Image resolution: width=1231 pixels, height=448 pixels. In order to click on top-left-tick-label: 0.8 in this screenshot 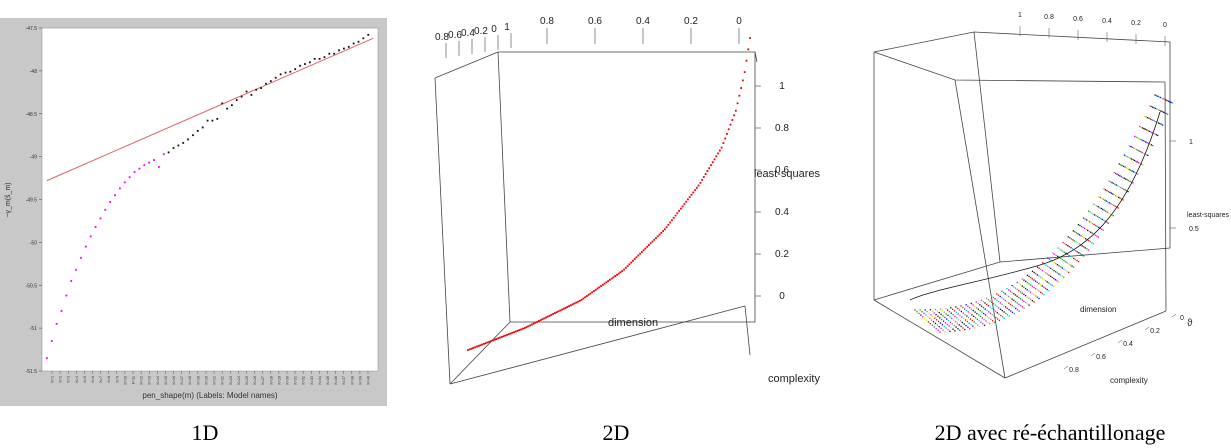, I will do `click(442, 37)`.